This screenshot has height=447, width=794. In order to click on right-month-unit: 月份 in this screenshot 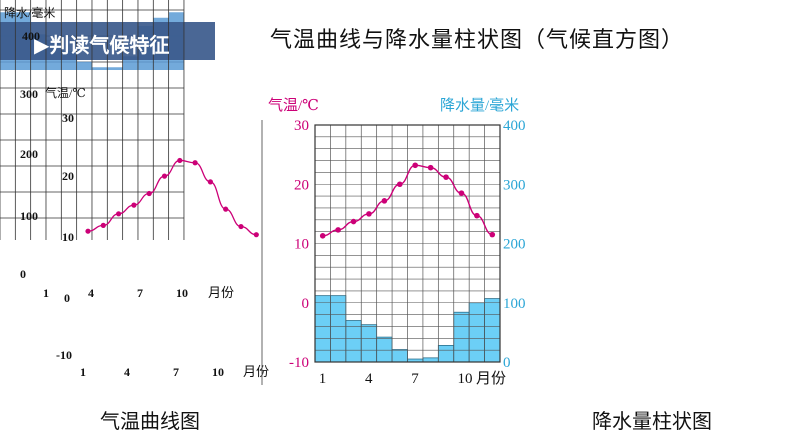, I will do `click(491, 378)`.